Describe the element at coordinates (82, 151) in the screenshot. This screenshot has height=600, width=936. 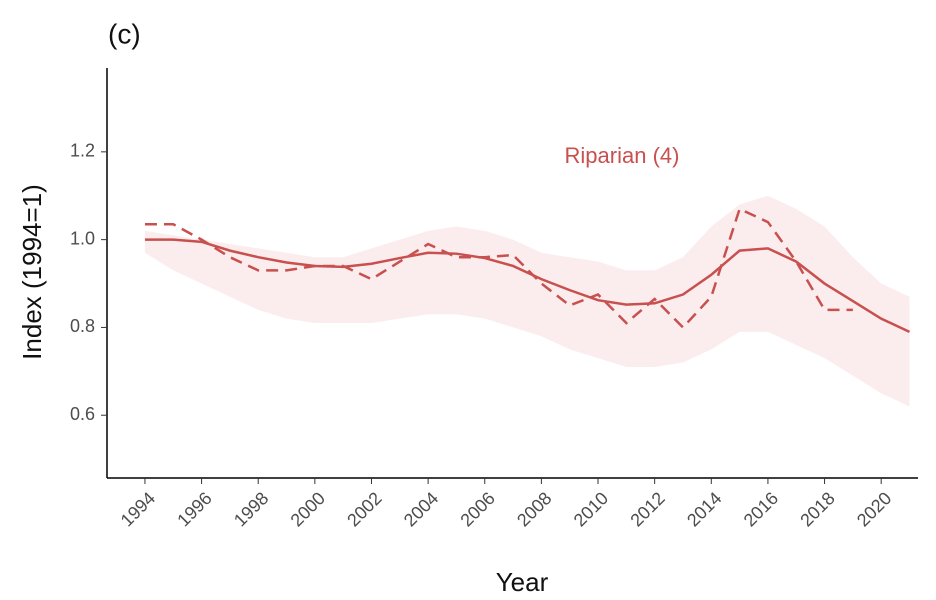
I see `y-tick-label: 1.2` at that location.